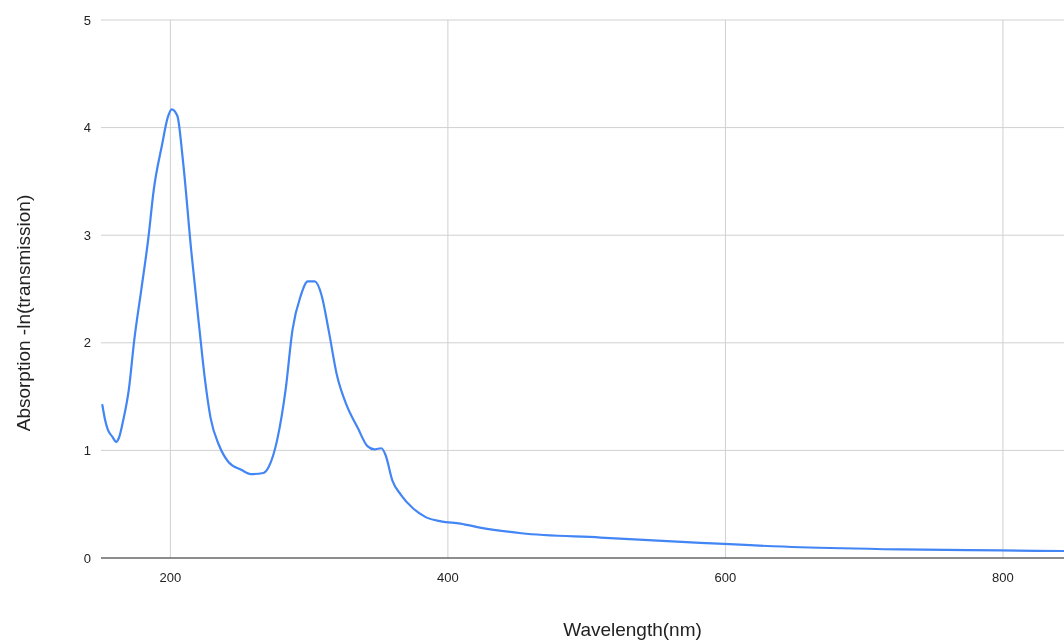  What do you see at coordinates (87, 20) in the screenshot?
I see `y-tick-label: 5` at bounding box center [87, 20].